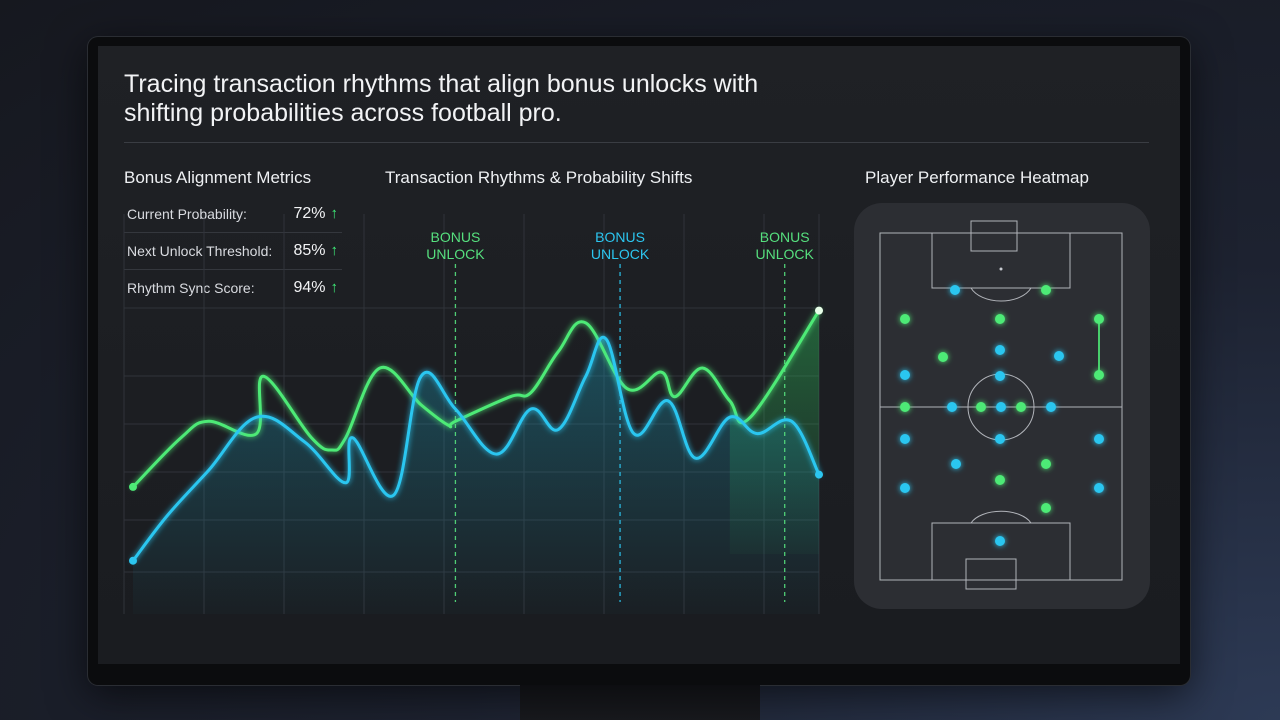 The width and height of the screenshot is (1280, 720). I want to click on penalty-spot, so click(1001, 269).